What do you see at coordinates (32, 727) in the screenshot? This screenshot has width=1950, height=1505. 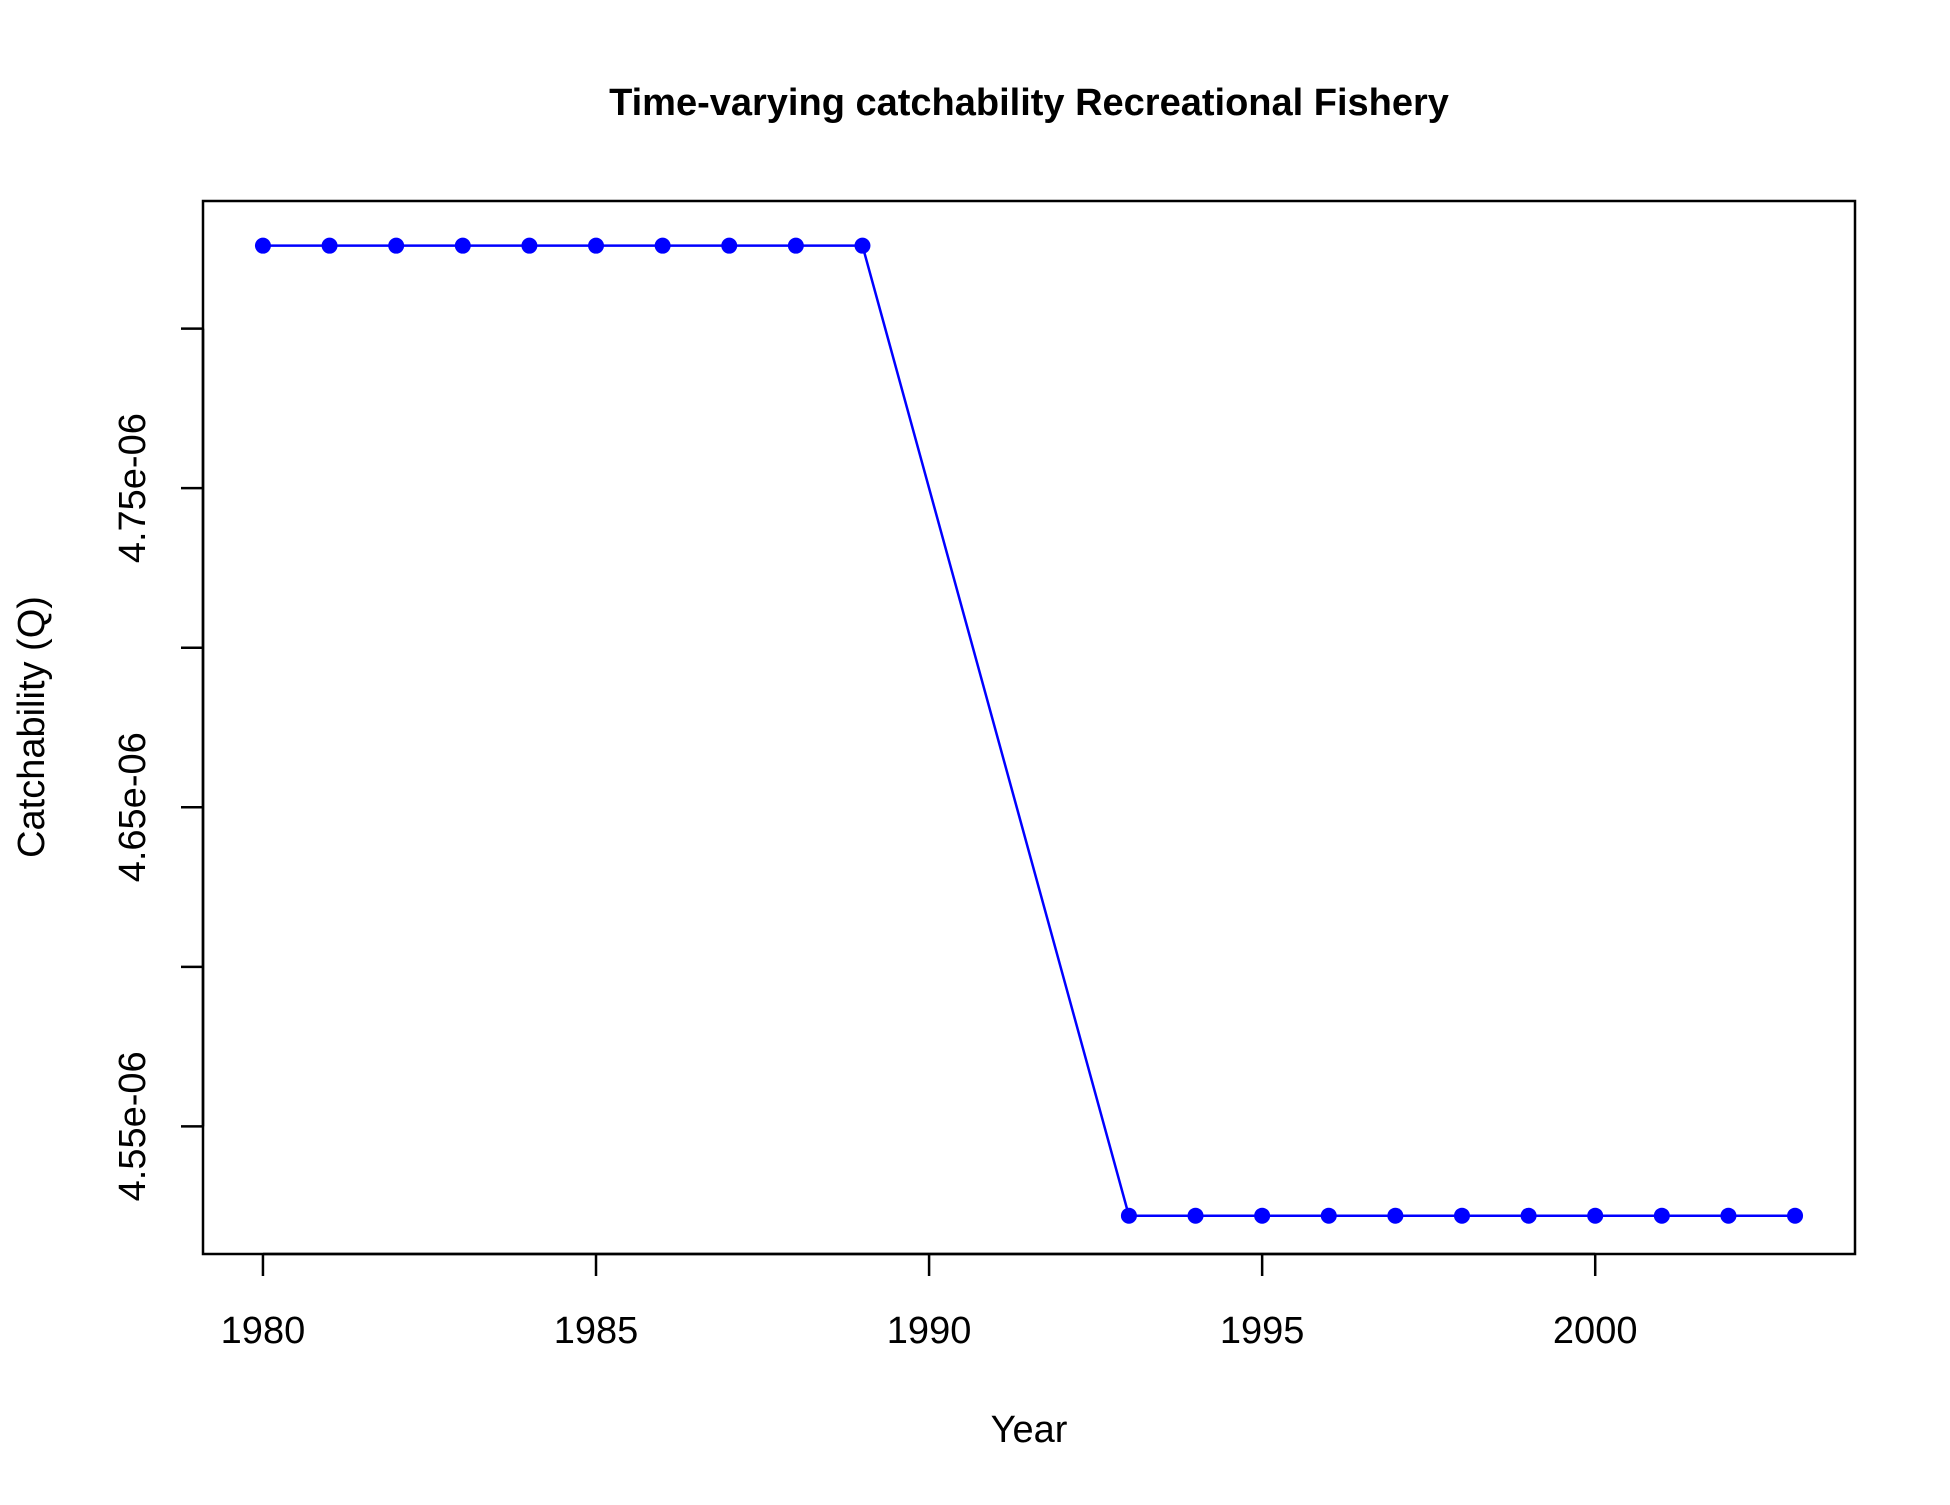 I see `y-axis-label: Catchability (Q)` at bounding box center [32, 727].